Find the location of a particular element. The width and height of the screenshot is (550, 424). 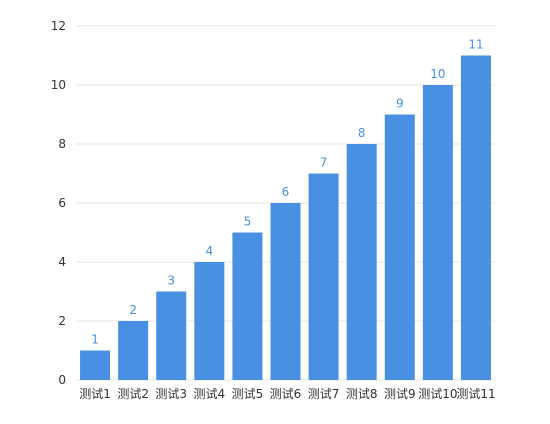

y-tick-label: 2 is located at coordinates (62, 321).